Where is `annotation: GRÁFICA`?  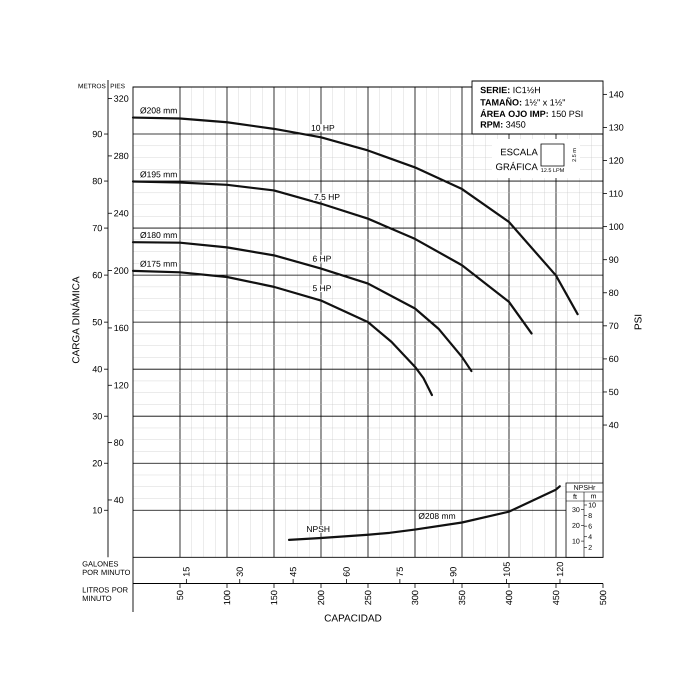
annotation: GRÁFICA is located at coordinates (517, 166).